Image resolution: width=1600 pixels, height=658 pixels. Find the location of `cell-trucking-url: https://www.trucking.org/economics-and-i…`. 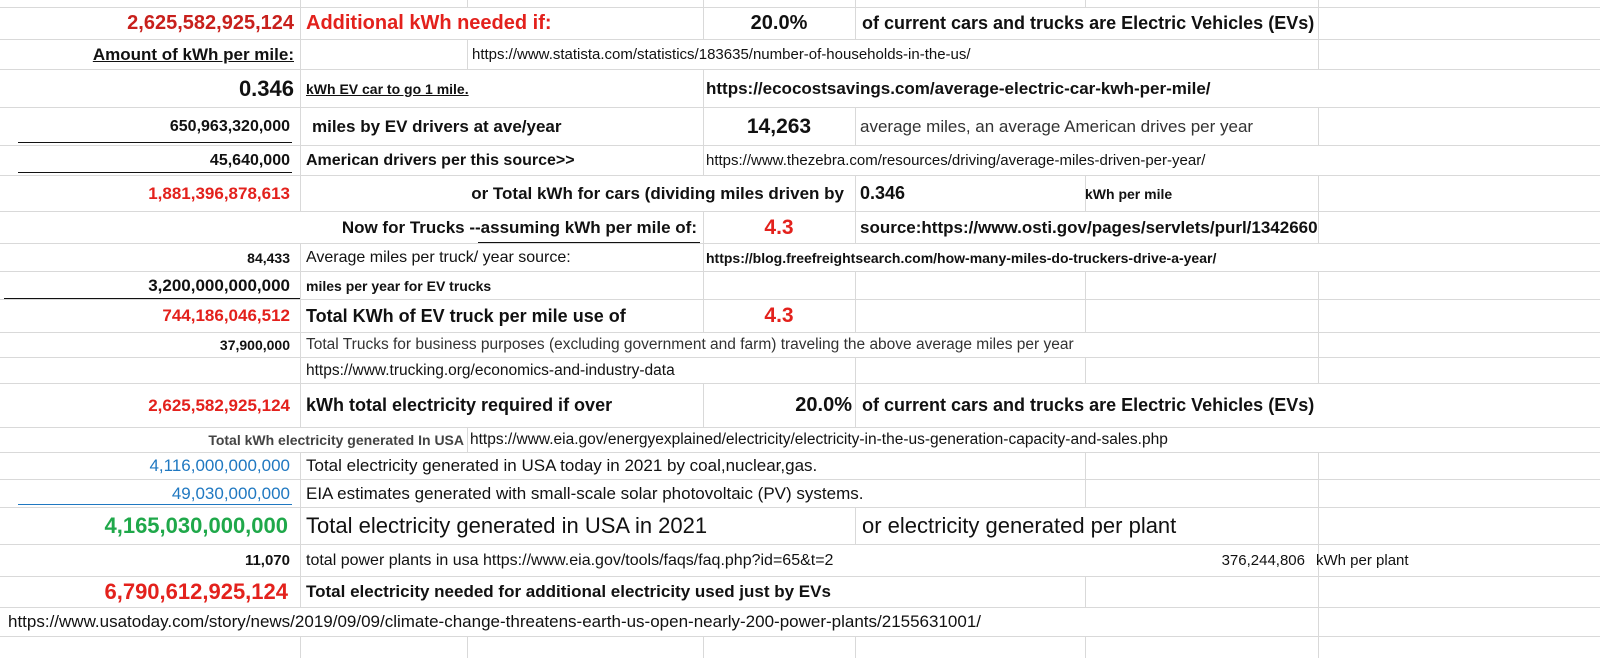

cell-trucking-url: https://www.trucking.org/economics-and-i… is located at coordinates (490, 370).